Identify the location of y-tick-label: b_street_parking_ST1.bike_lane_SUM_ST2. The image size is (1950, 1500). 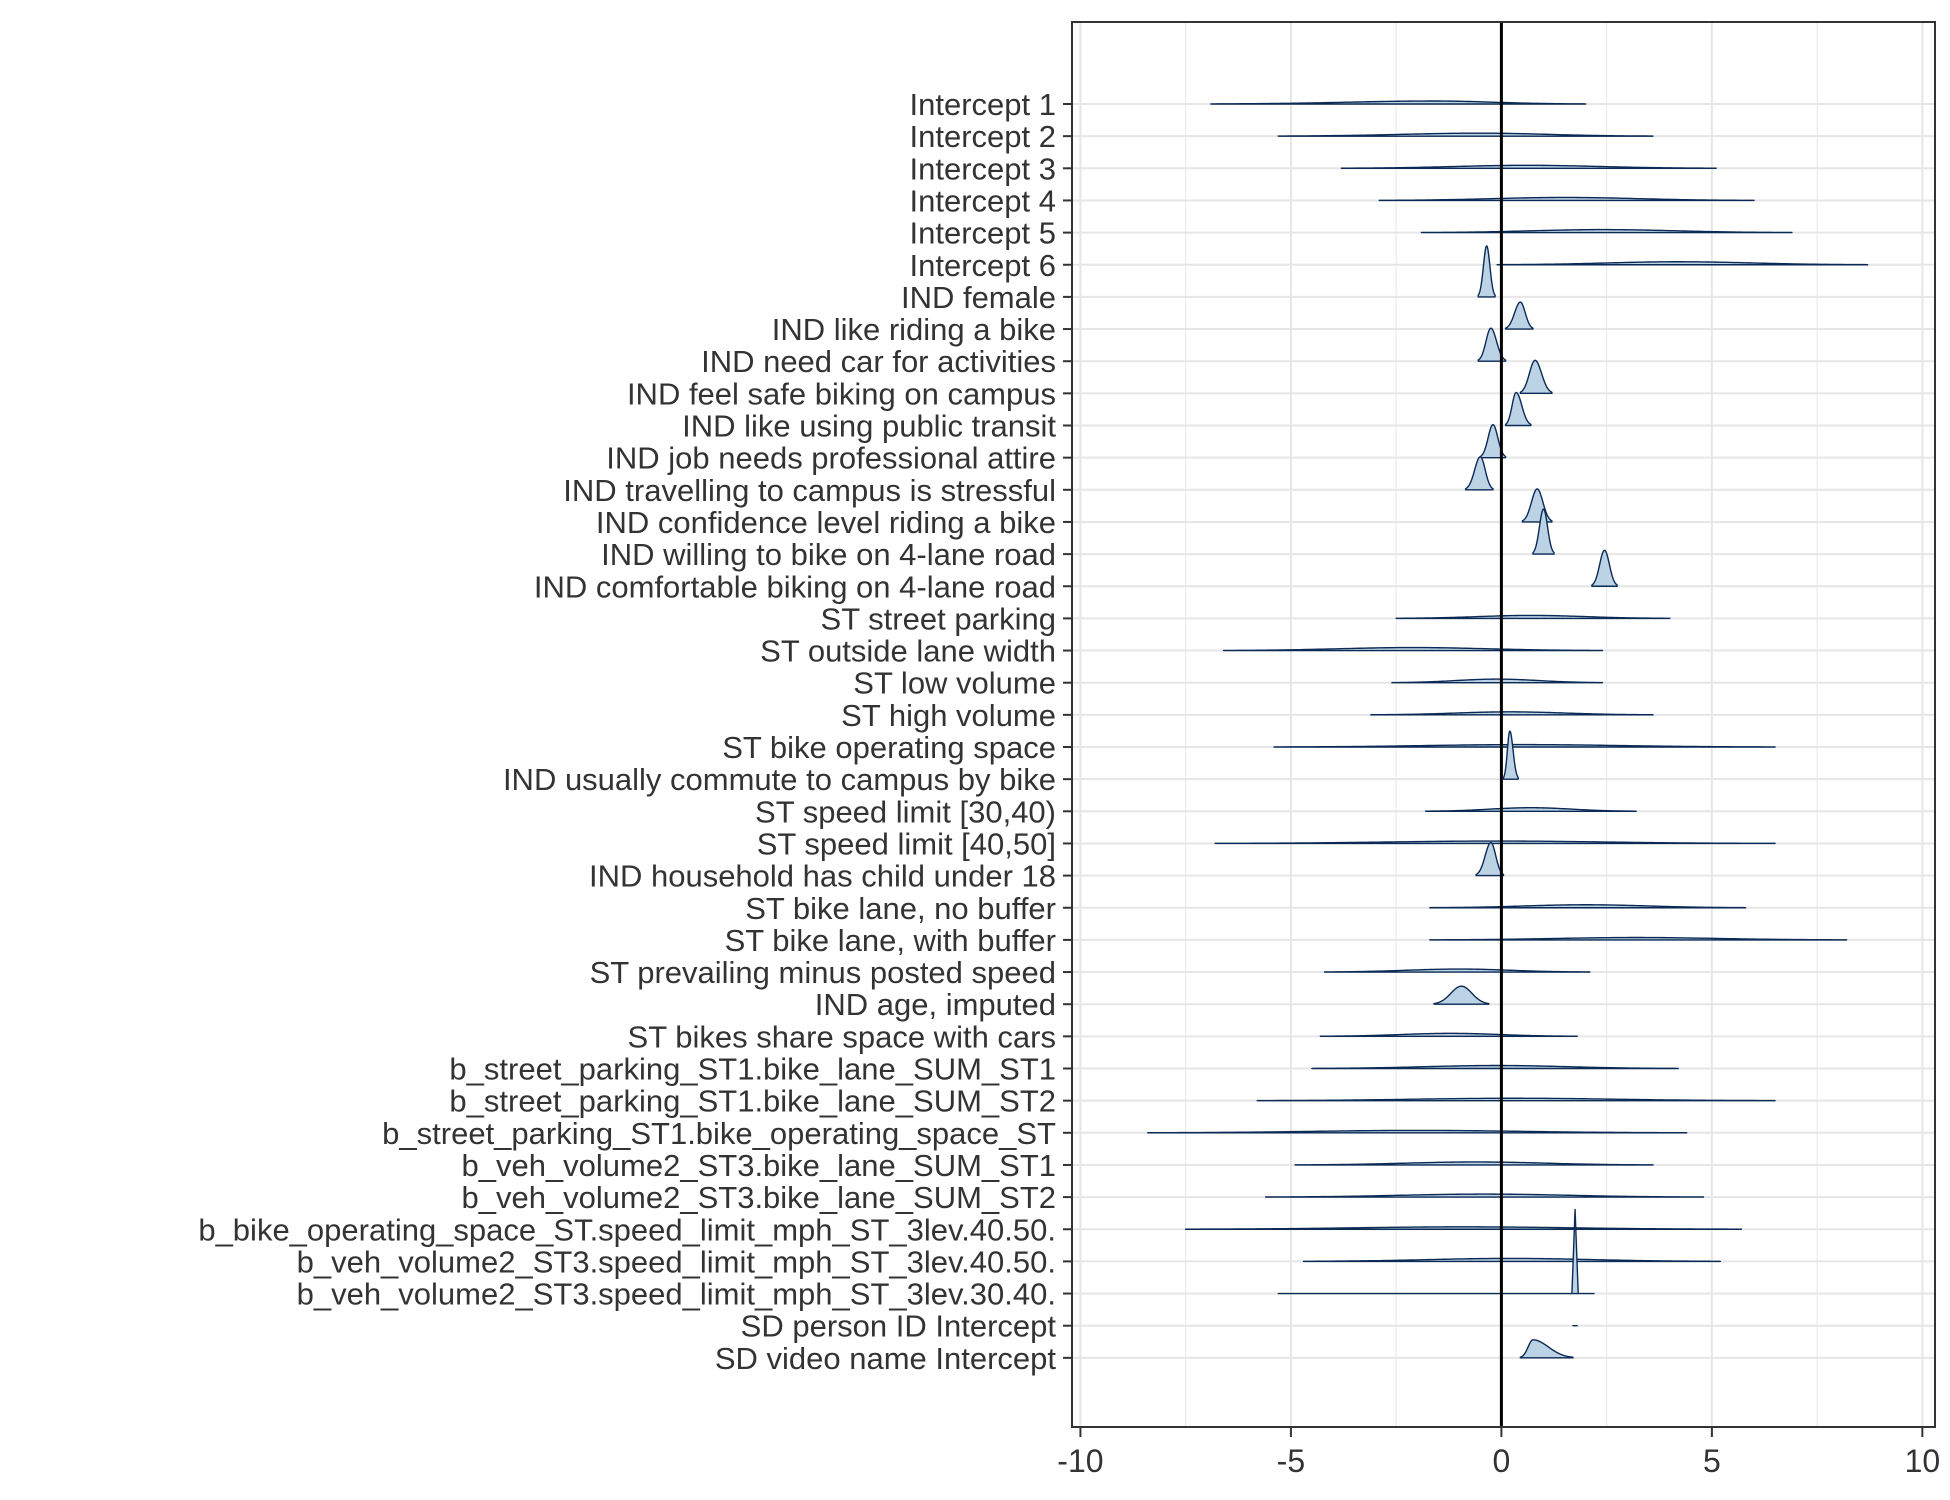
(752, 1101).